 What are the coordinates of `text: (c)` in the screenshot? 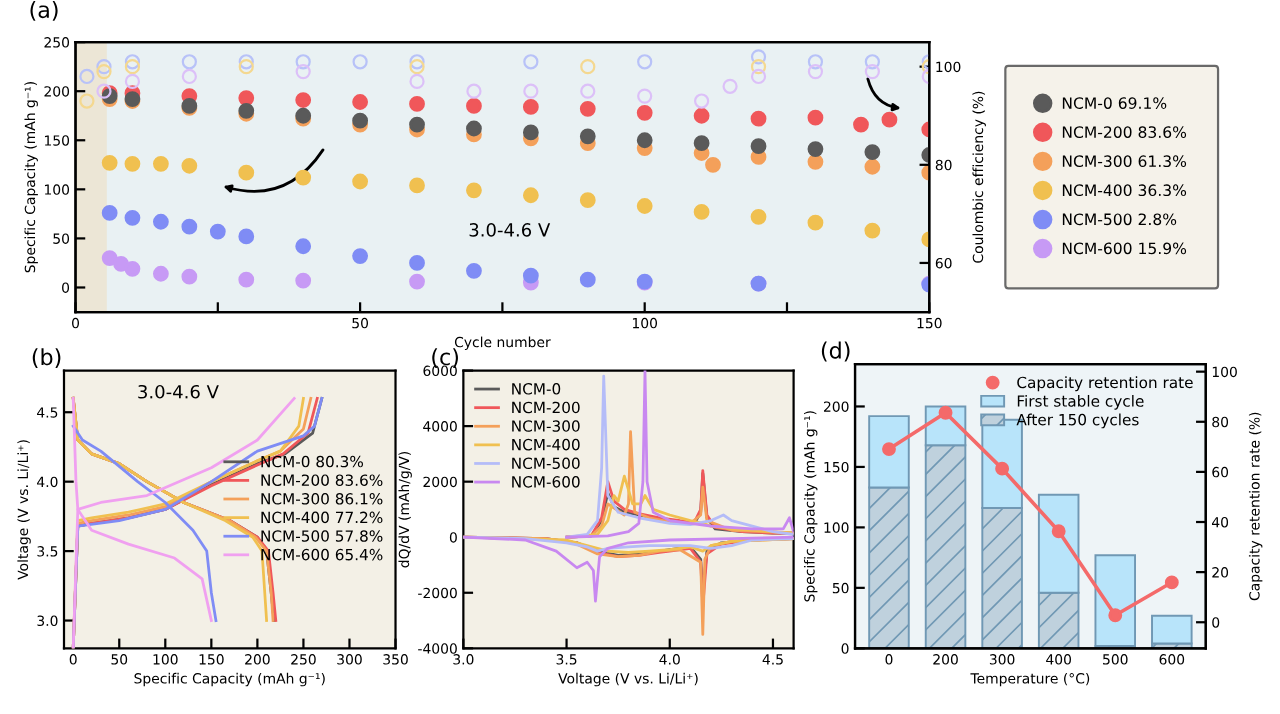 It's located at (445, 358).